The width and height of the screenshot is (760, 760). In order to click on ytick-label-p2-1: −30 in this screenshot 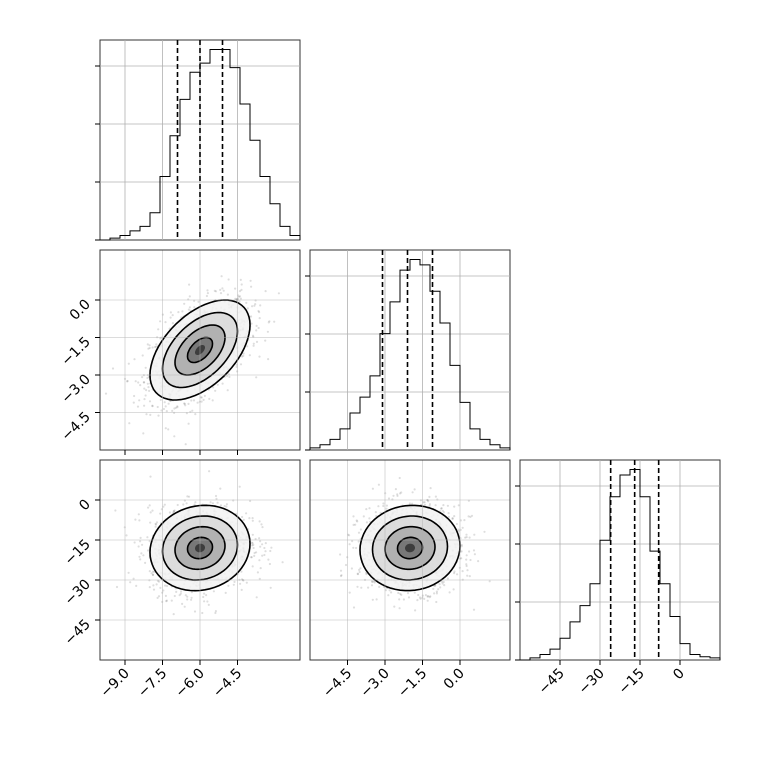, I will do `click(78, 593)`.